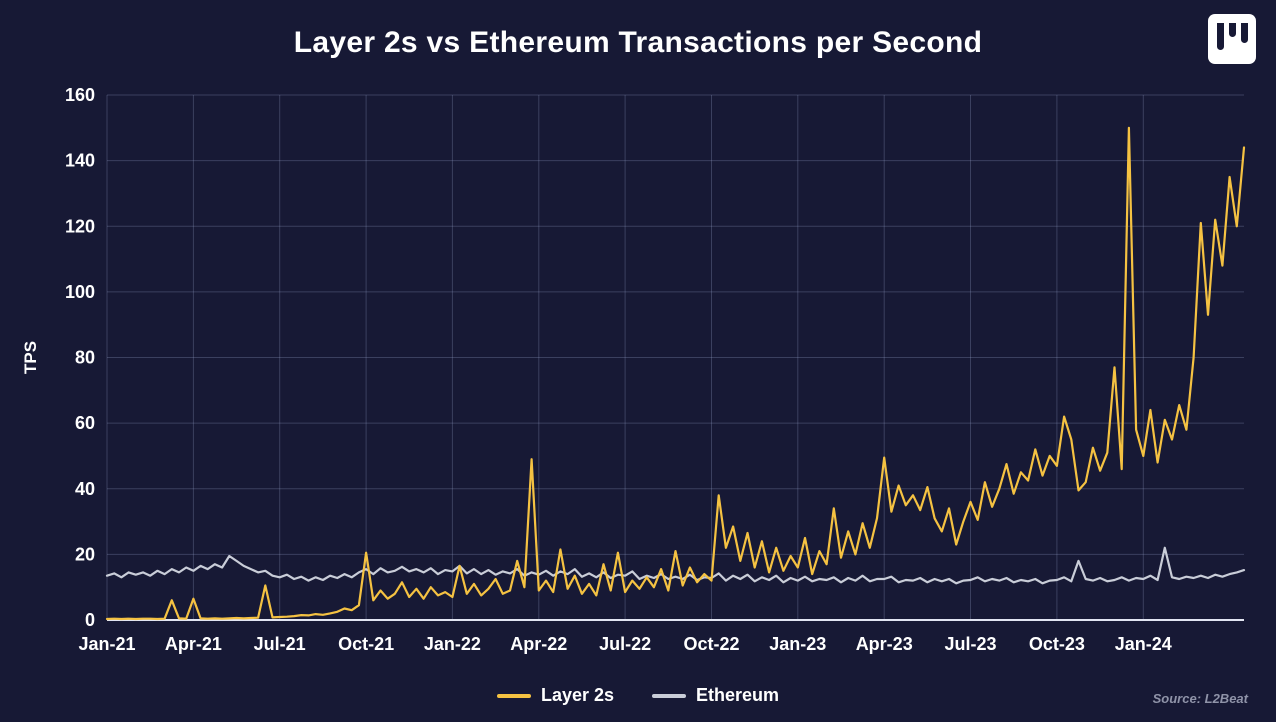  What do you see at coordinates (1200, 698) in the screenshot?
I see `source-credit: Source: L2Beat` at bounding box center [1200, 698].